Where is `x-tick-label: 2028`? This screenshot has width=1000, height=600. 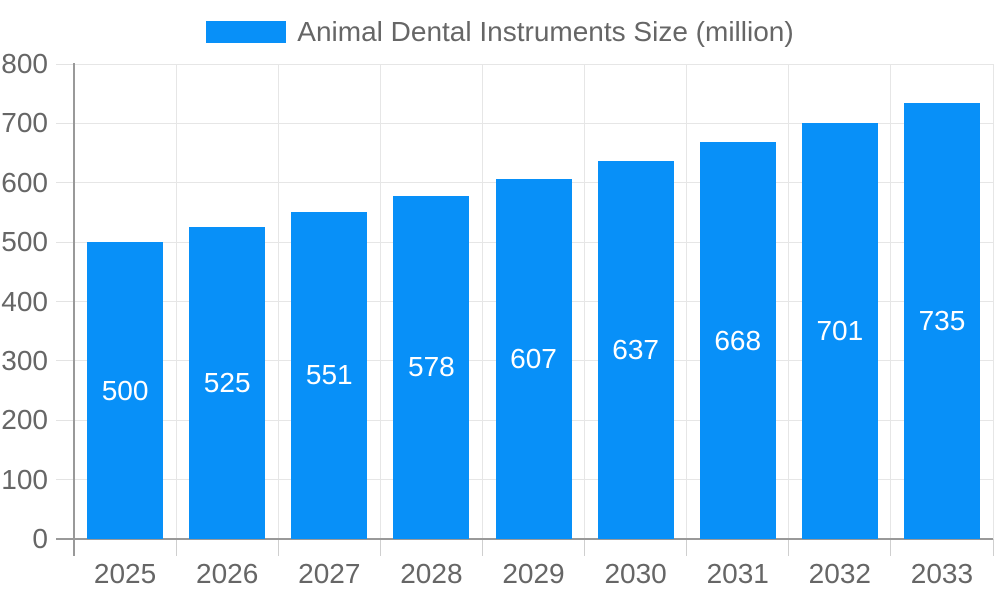 x-tick-label: 2028 is located at coordinates (431, 573).